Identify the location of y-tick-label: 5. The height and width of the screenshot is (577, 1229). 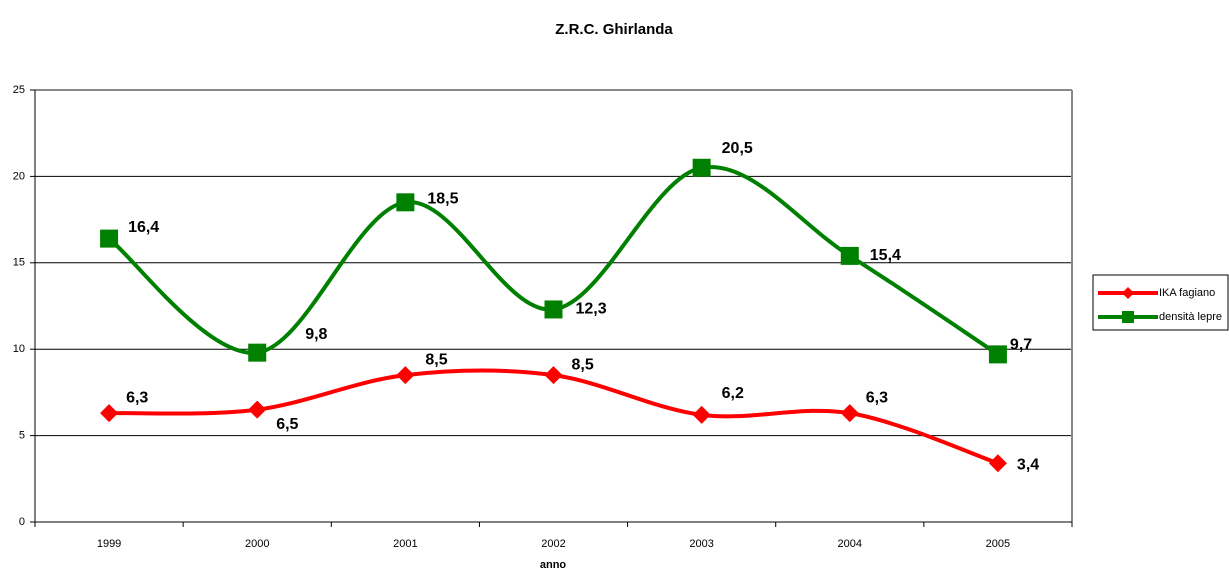
(22, 436).